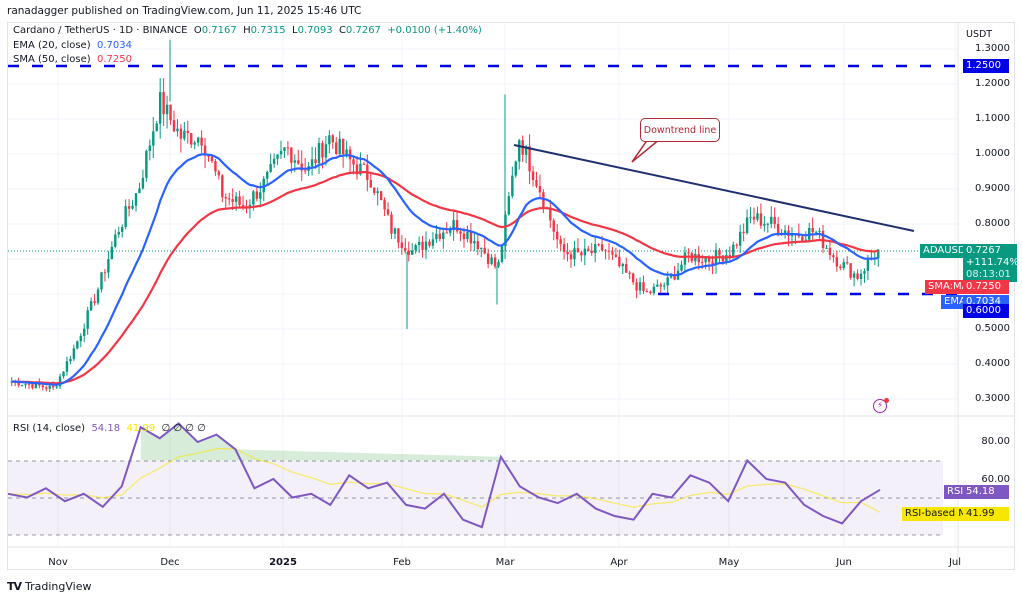  I want to click on time-tick: Apr, so click(619, 562).